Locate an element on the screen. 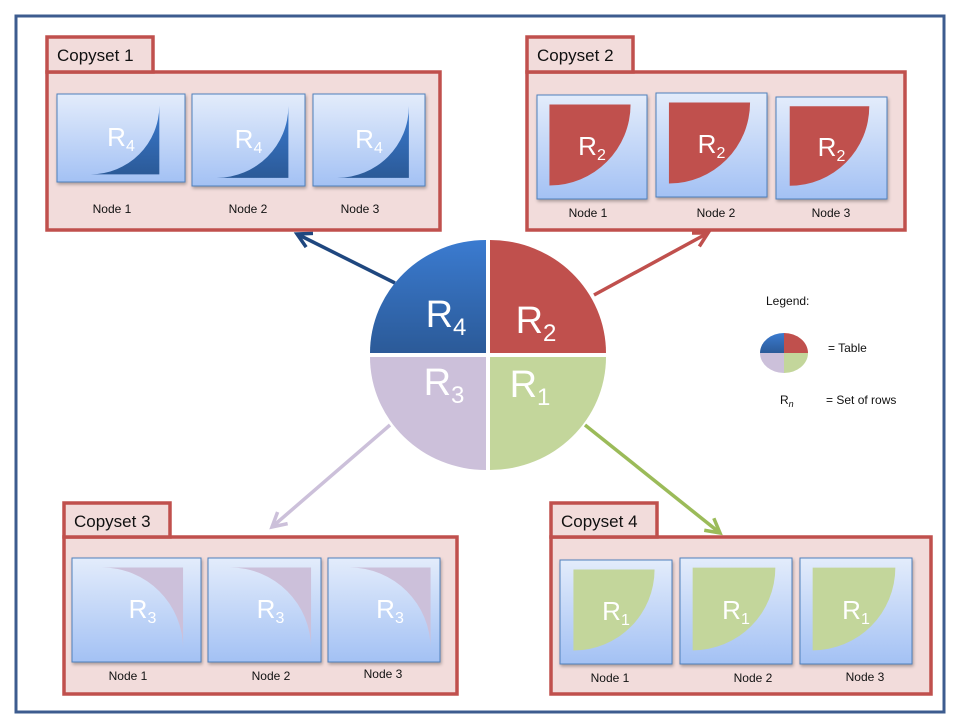 This screenshot has height=720, width=960. copyset-title: Copyset 4 is located at coordinates (599, 521).